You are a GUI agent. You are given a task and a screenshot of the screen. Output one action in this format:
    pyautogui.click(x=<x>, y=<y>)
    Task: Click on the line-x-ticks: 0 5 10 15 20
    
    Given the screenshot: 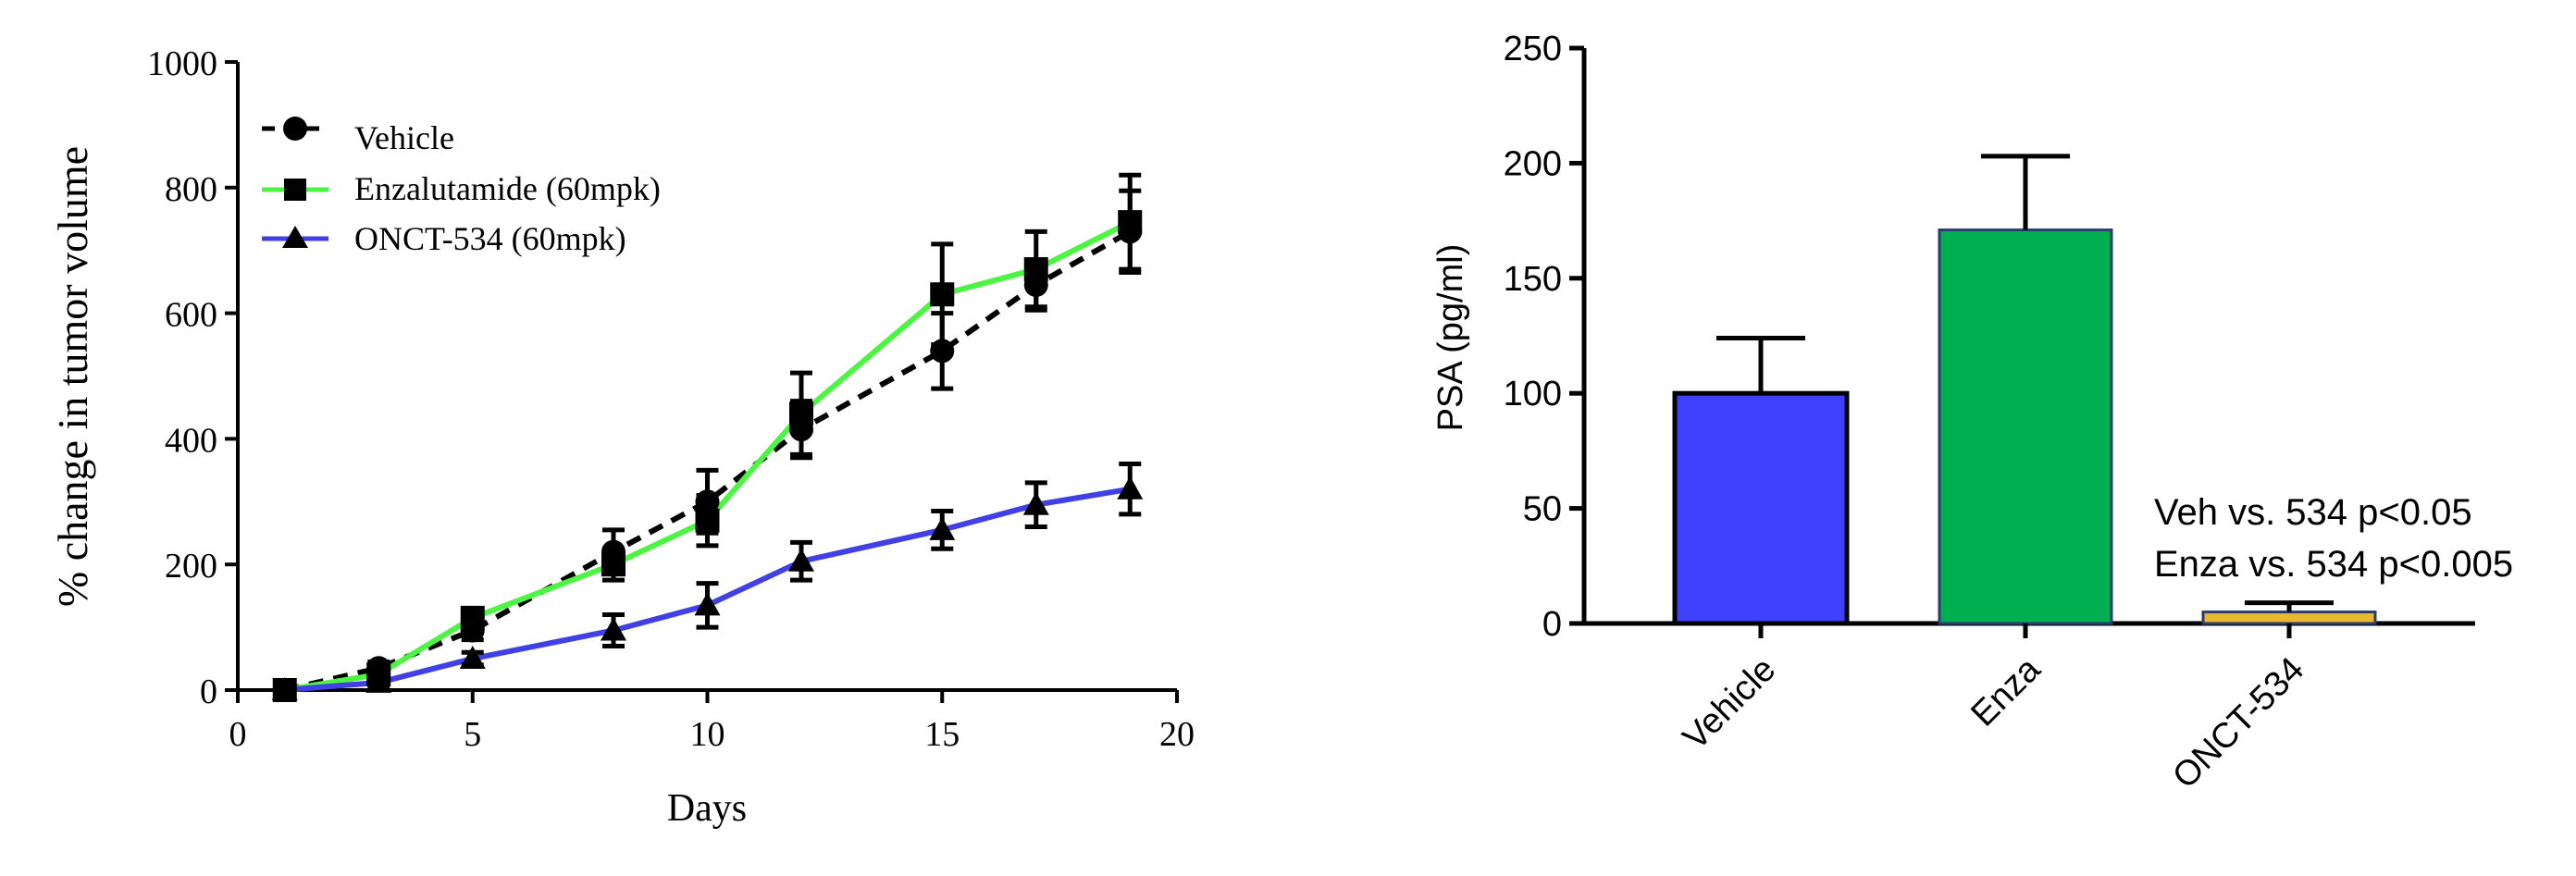 What is the action you would take?
    pyautogui.click(x=712, y=722)
    